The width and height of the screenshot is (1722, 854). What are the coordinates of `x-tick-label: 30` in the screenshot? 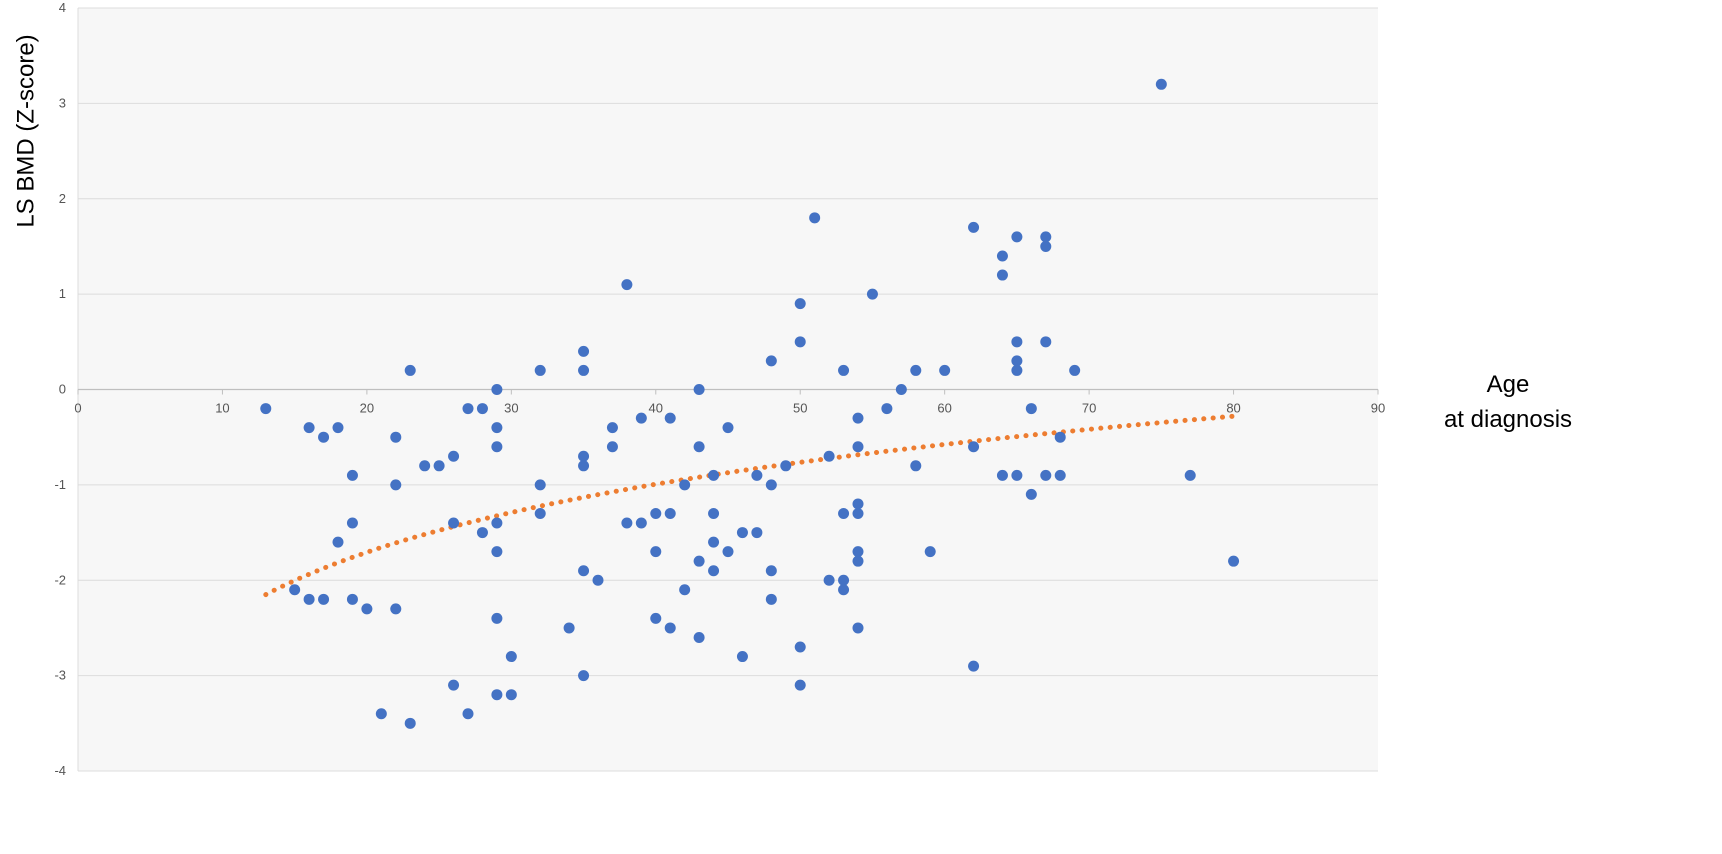 It's located at (511, 408).